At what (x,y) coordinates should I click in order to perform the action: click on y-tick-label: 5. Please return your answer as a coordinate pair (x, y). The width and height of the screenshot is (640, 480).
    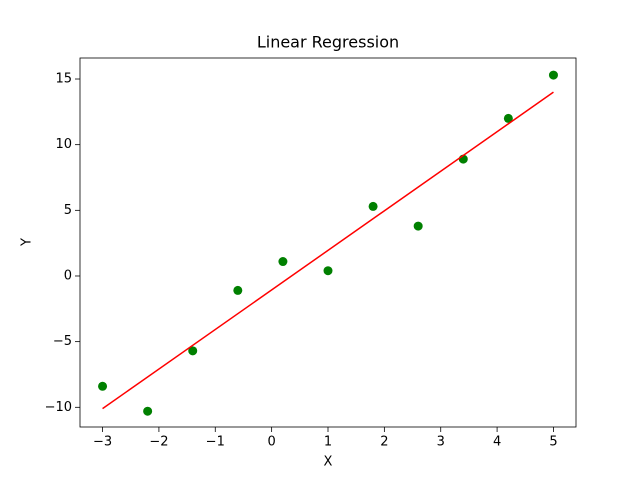
    Looking at the image, I should click on (68, 210).